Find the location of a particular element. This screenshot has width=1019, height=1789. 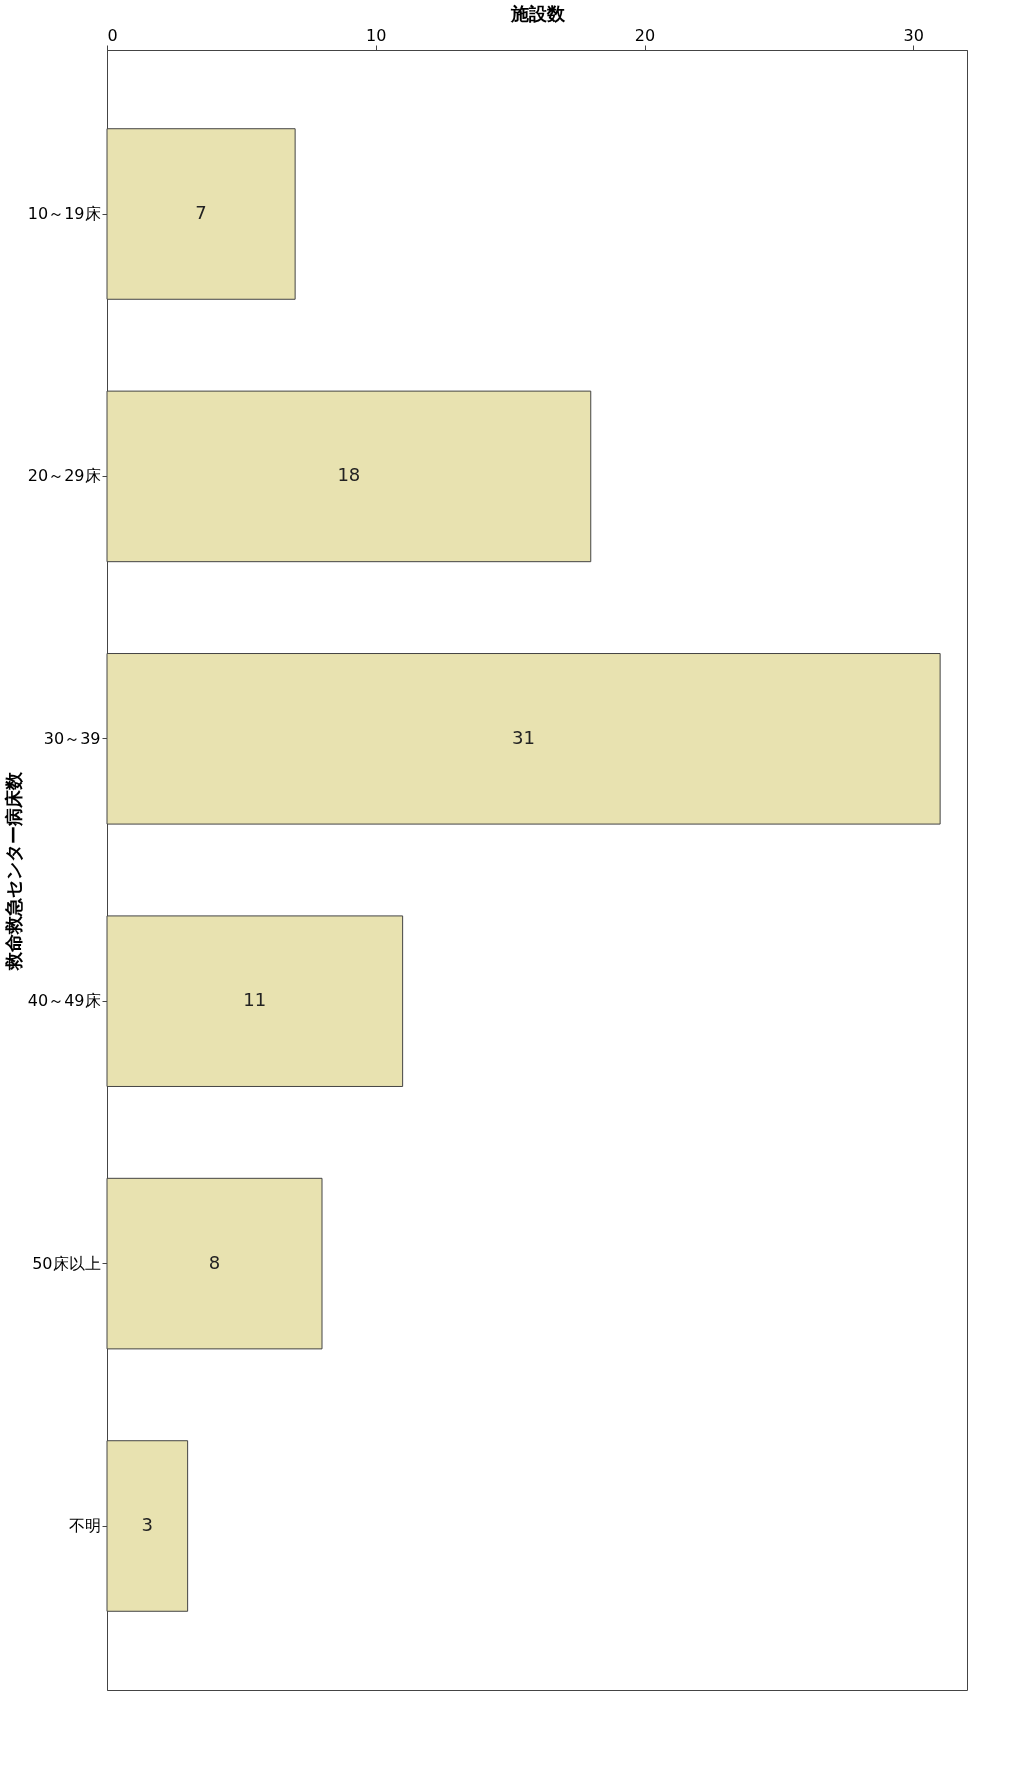

data-label: 8 is located at coordinates (214, 1262).